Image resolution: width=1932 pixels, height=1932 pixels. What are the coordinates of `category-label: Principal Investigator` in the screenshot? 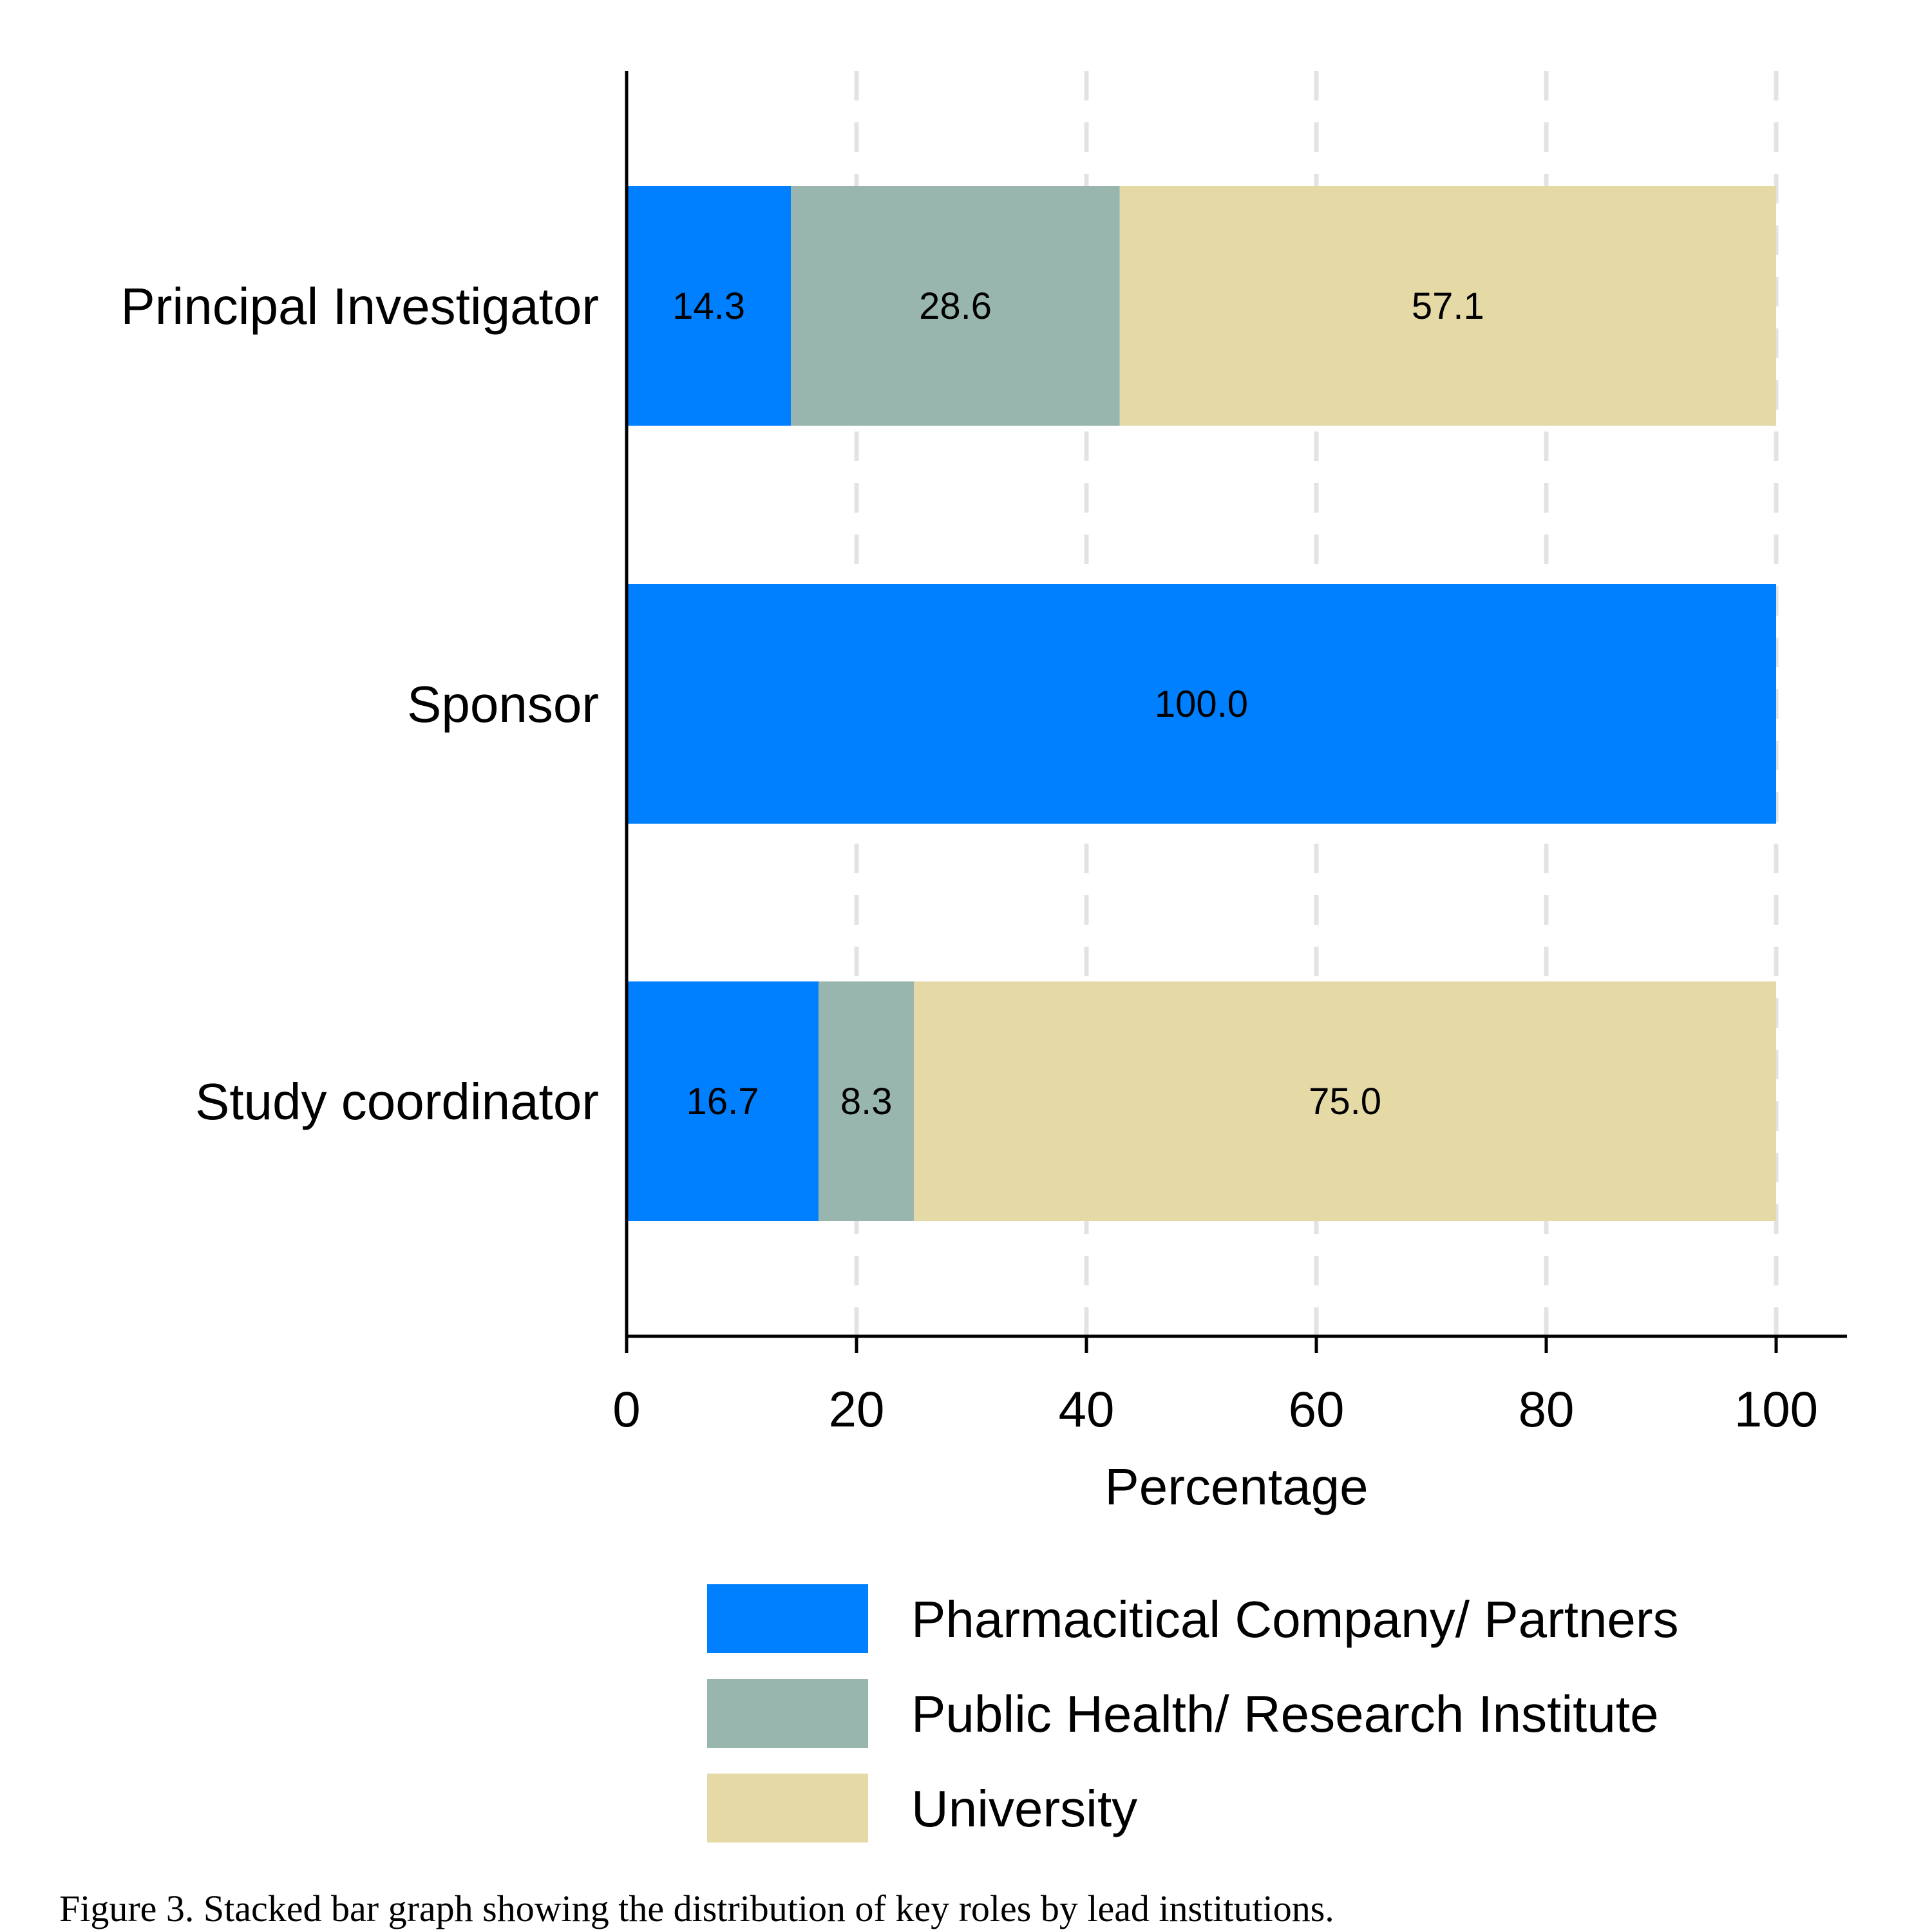 It's located at (359, 306).